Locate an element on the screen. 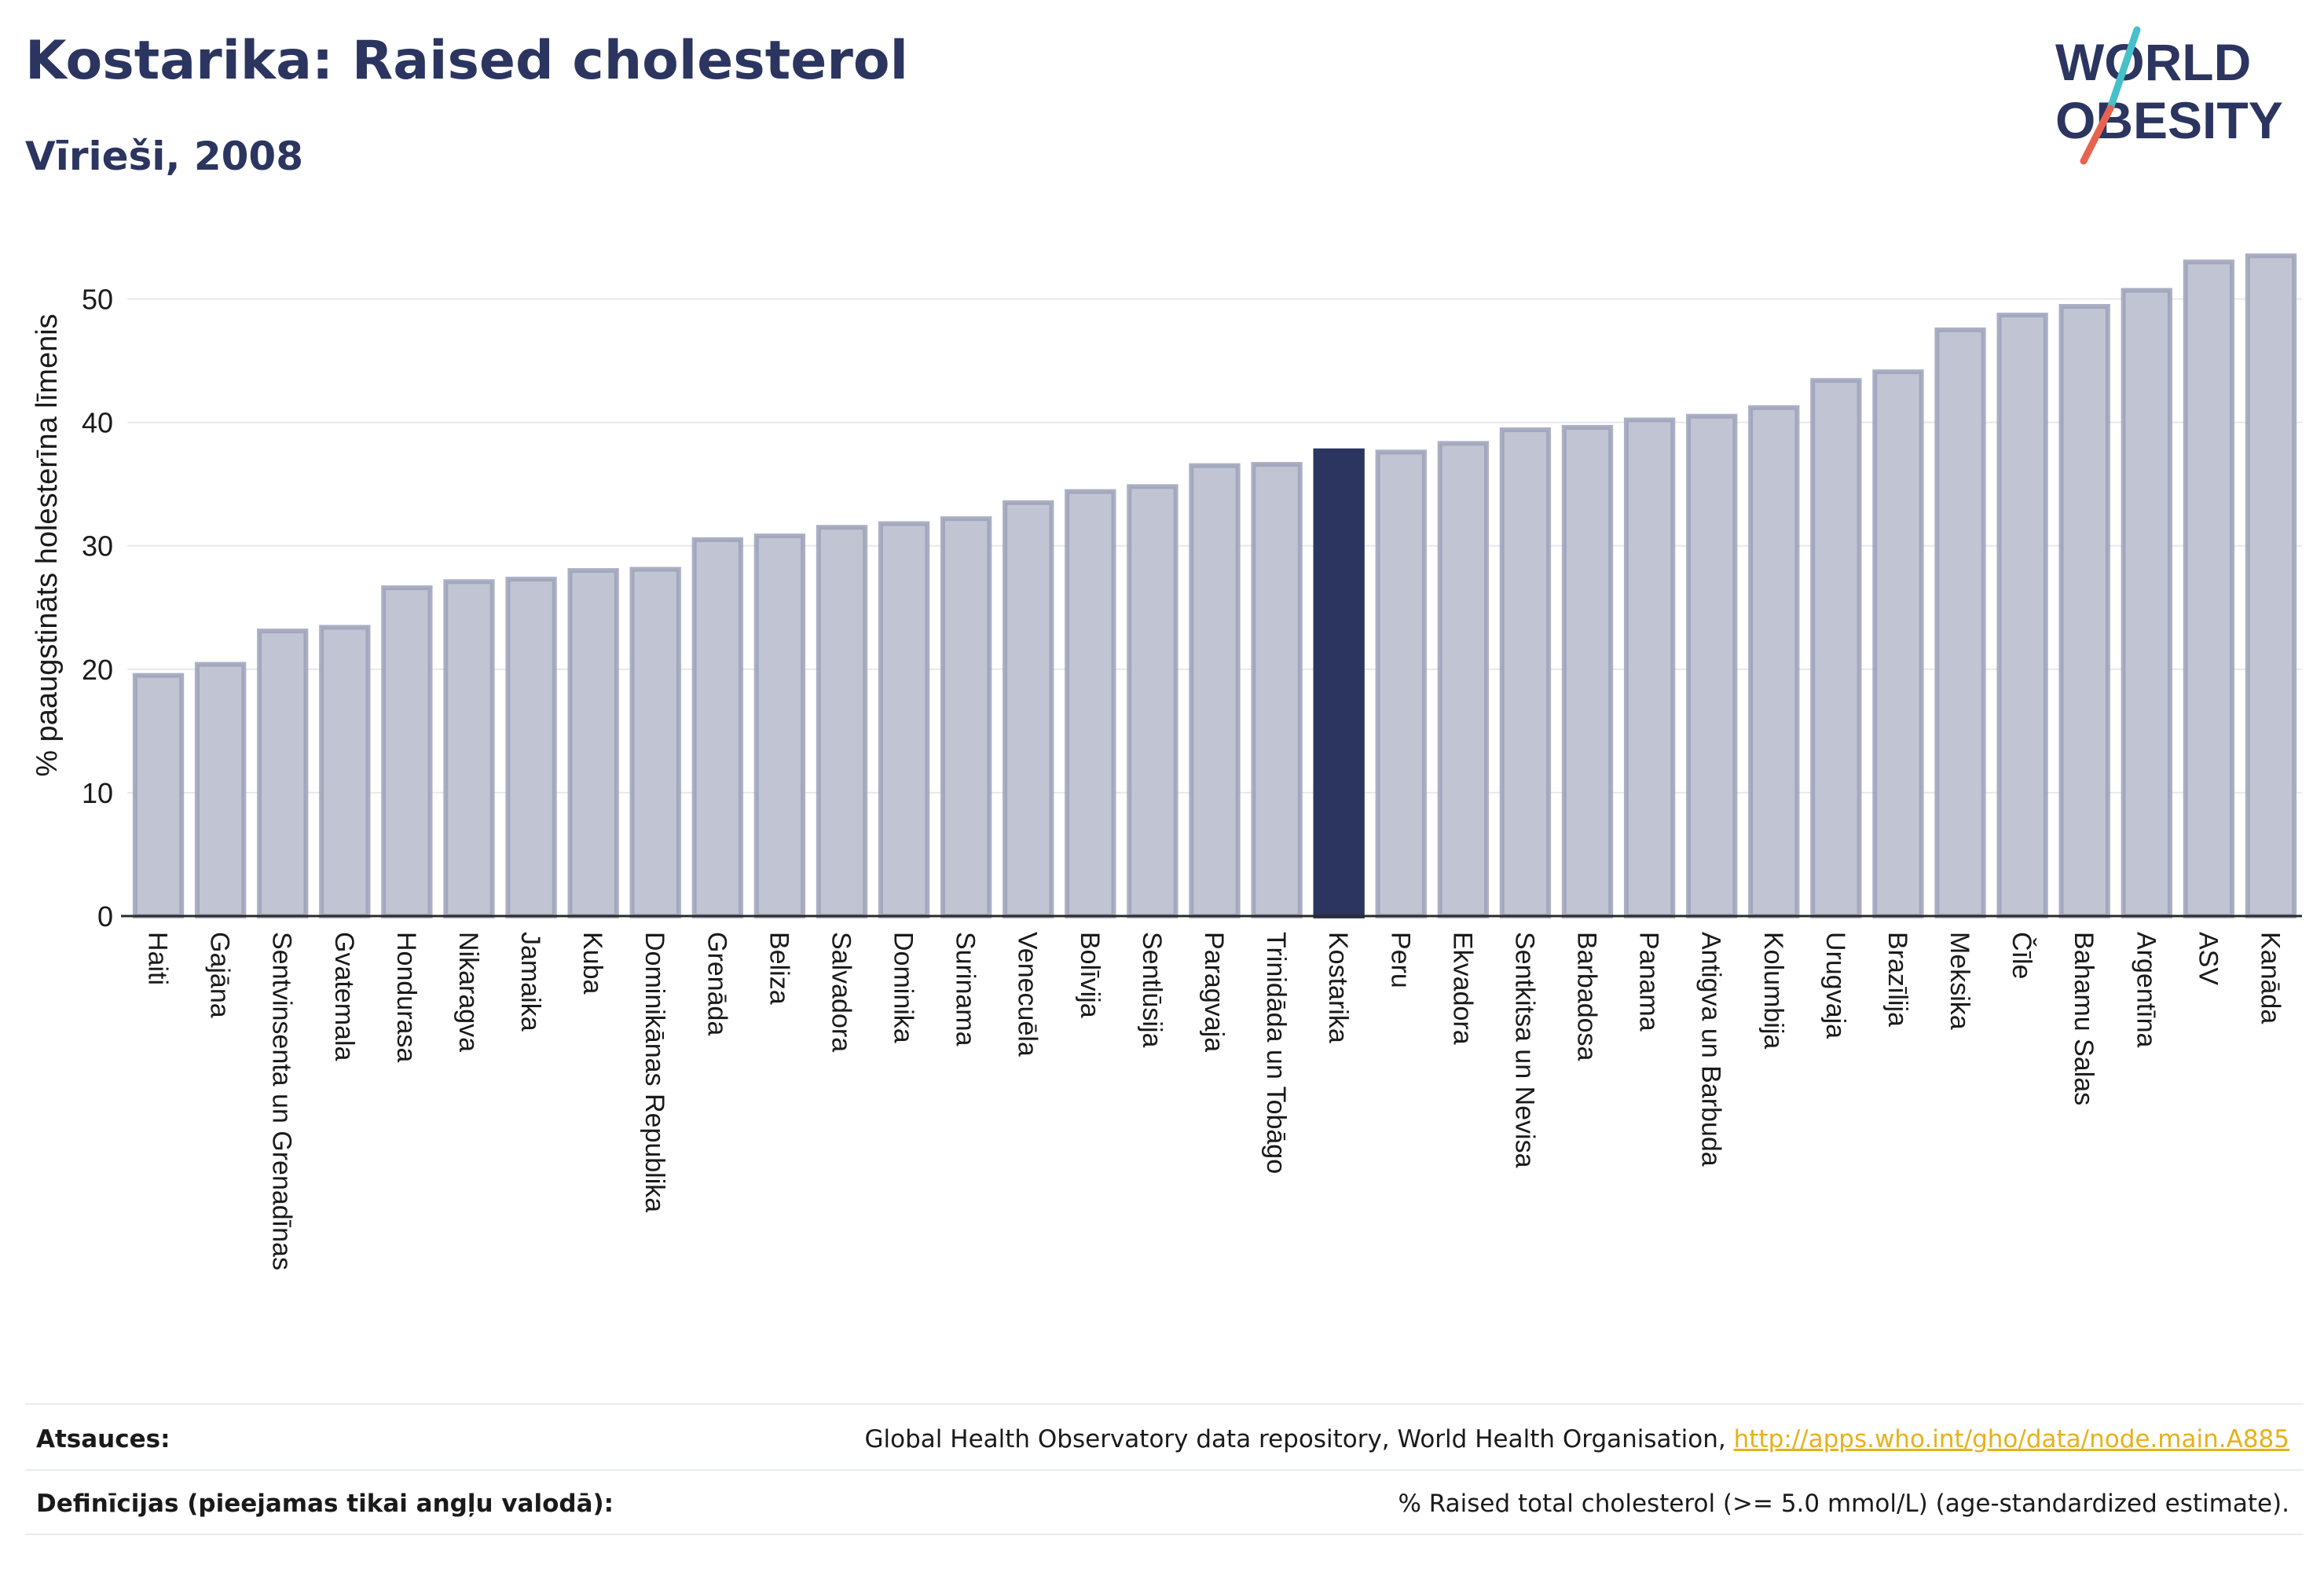 The image size is (2324, 1576). y-tick-label: 30 is located at coordinates (97, 546).